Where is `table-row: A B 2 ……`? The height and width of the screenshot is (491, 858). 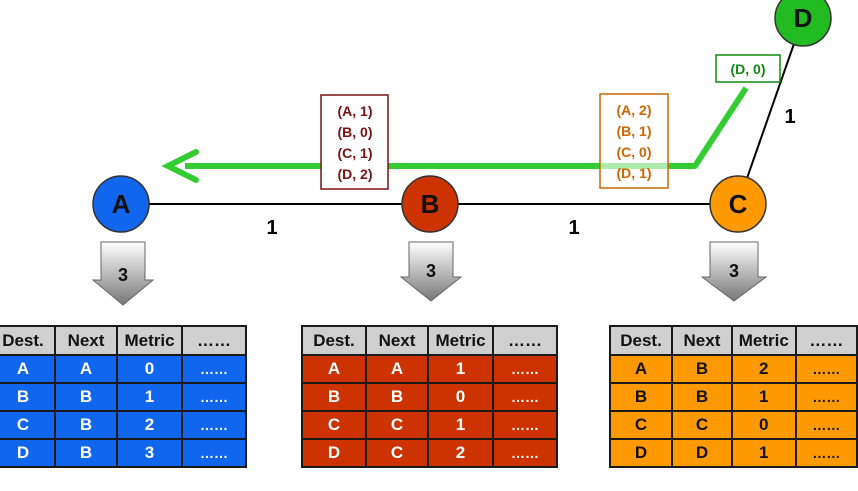 table-row: A B 2 …… is located at coordinates (733, 369).